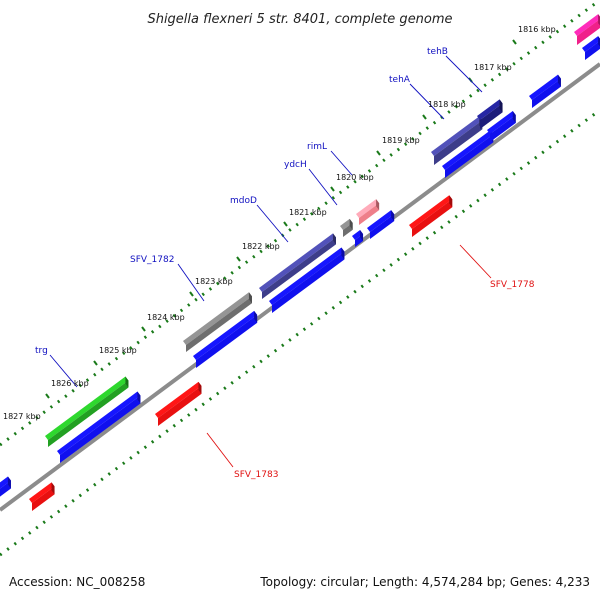 The height and width of the screenshot is (600, 600). What do you see at coordinates (166, 317) in the screenshot?
I see `tick-label-1824: 1824 kbp` at bounding box center [166, 317].